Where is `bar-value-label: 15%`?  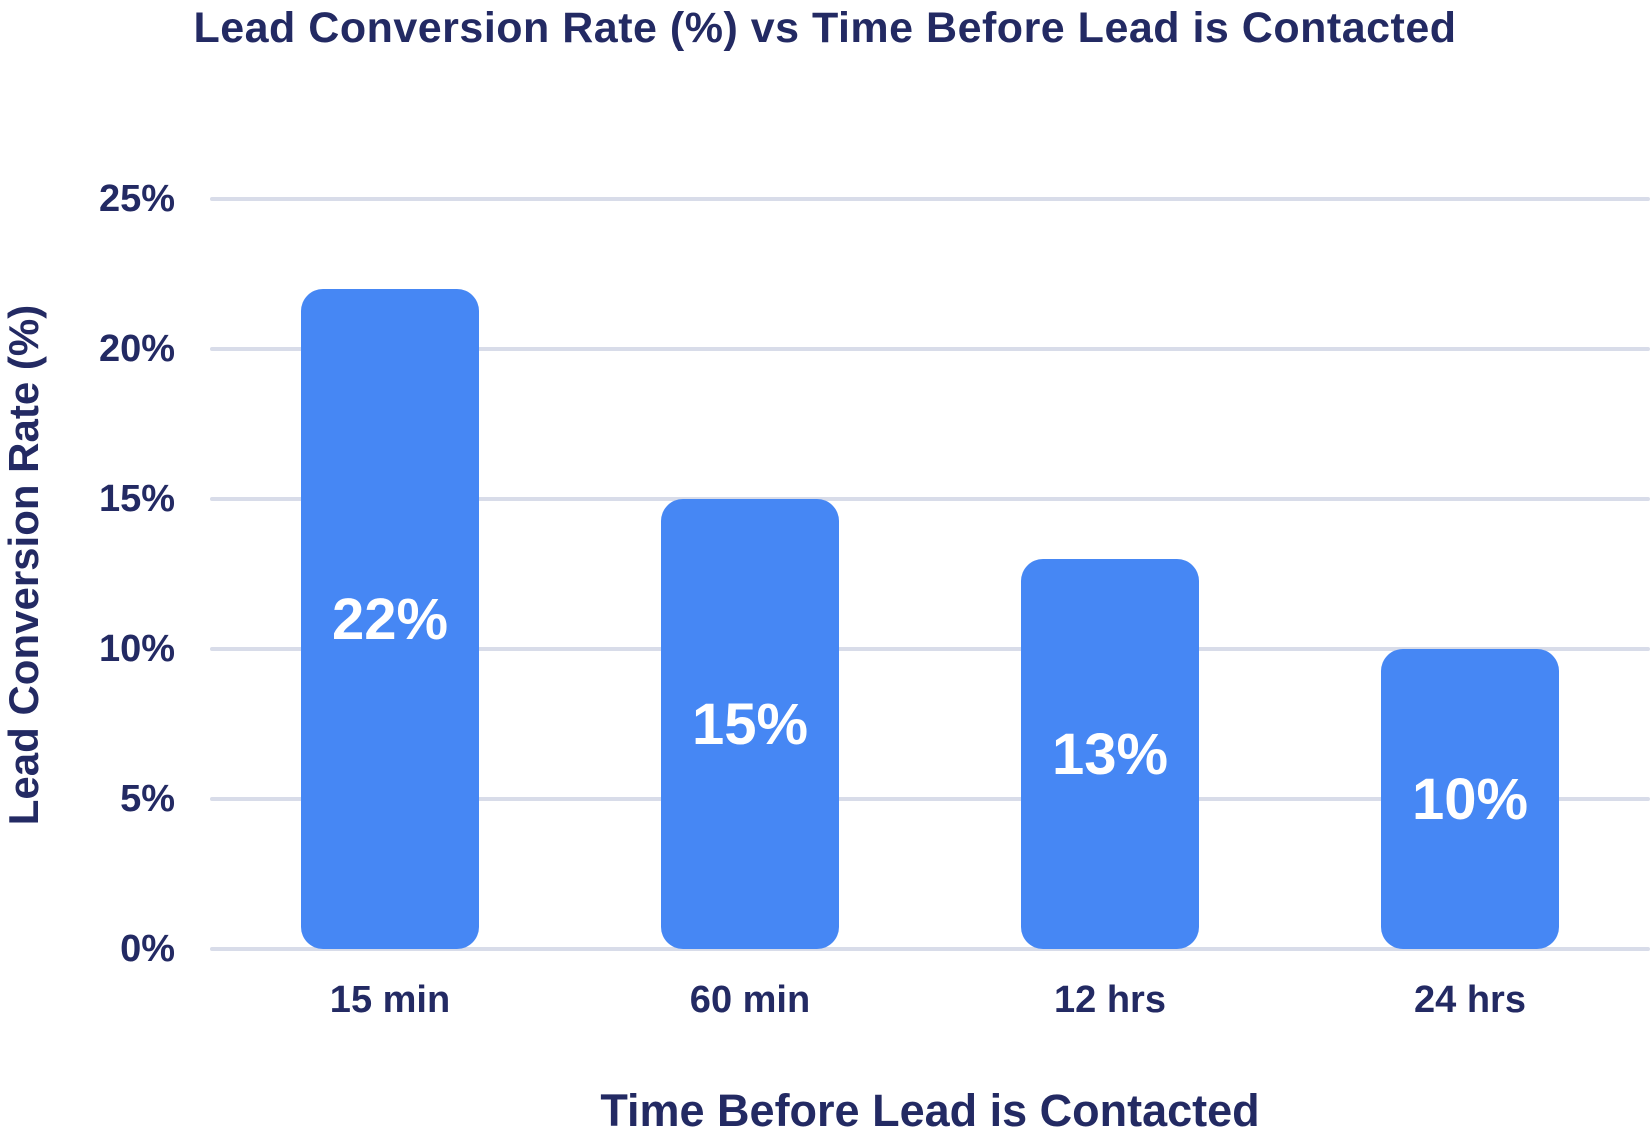 bar-value-label: 15% is located at coordinates (750, 724).